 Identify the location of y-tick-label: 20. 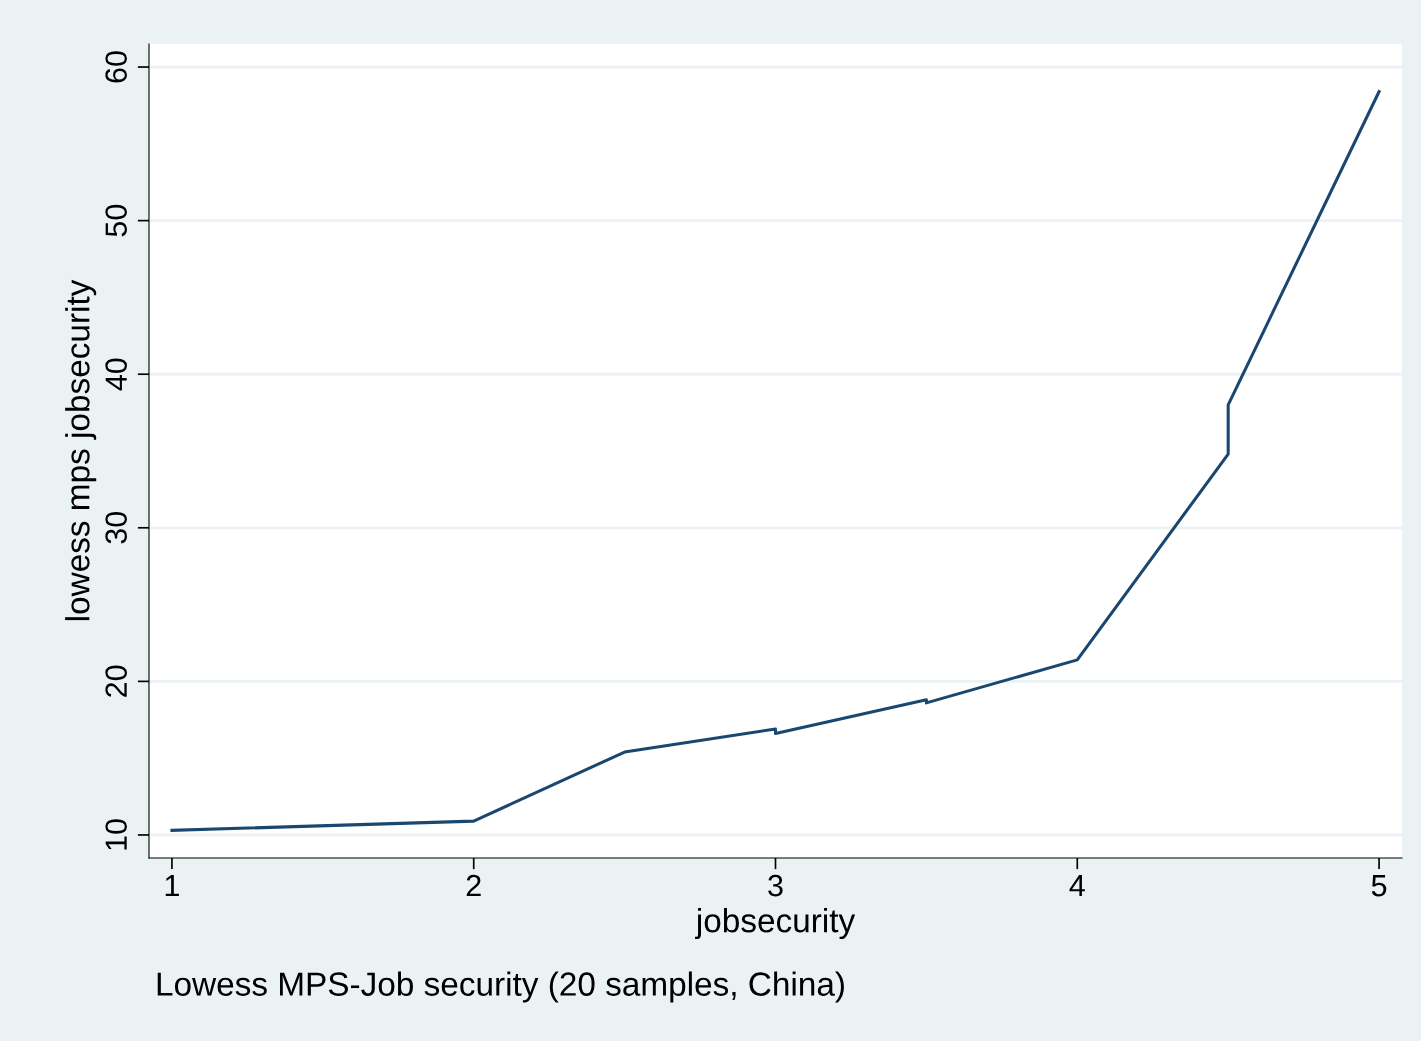
(116, 681).